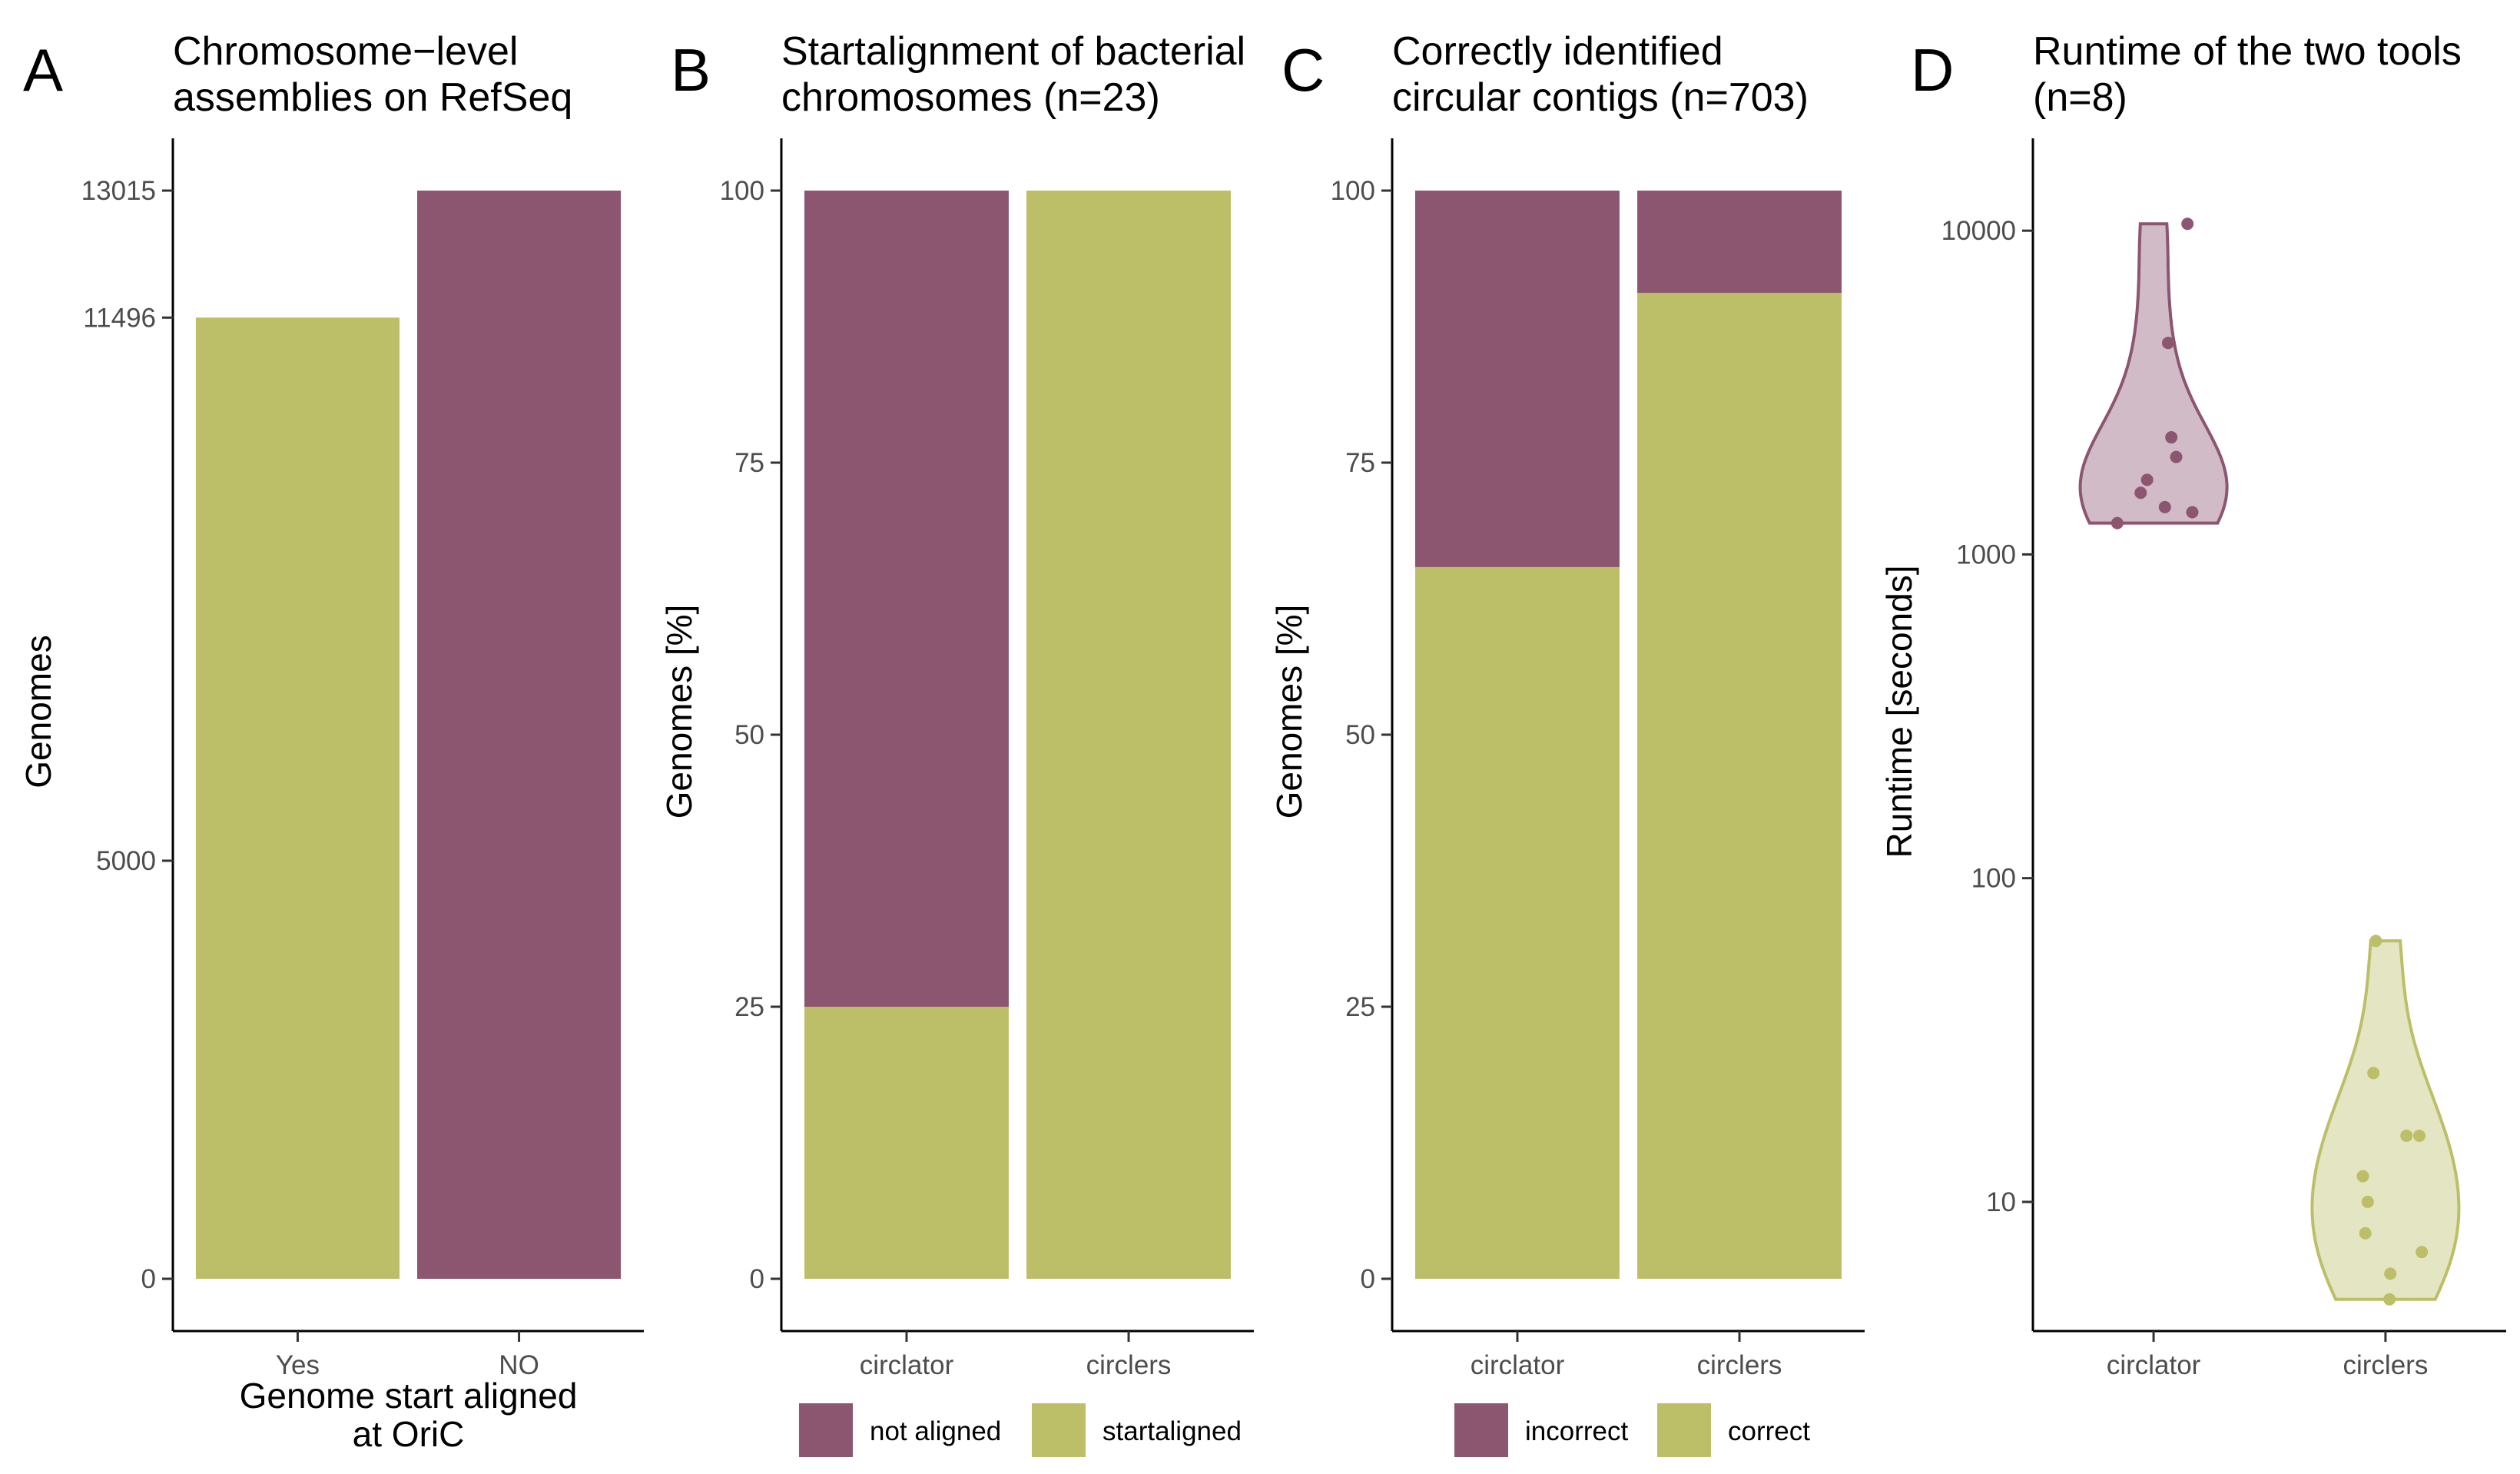 The image size is (2520, 1474). What do you see at coordinates (126, 861) in the screenshot?
I see `y-tick-label: 5000` at bounding box center [126, 861].